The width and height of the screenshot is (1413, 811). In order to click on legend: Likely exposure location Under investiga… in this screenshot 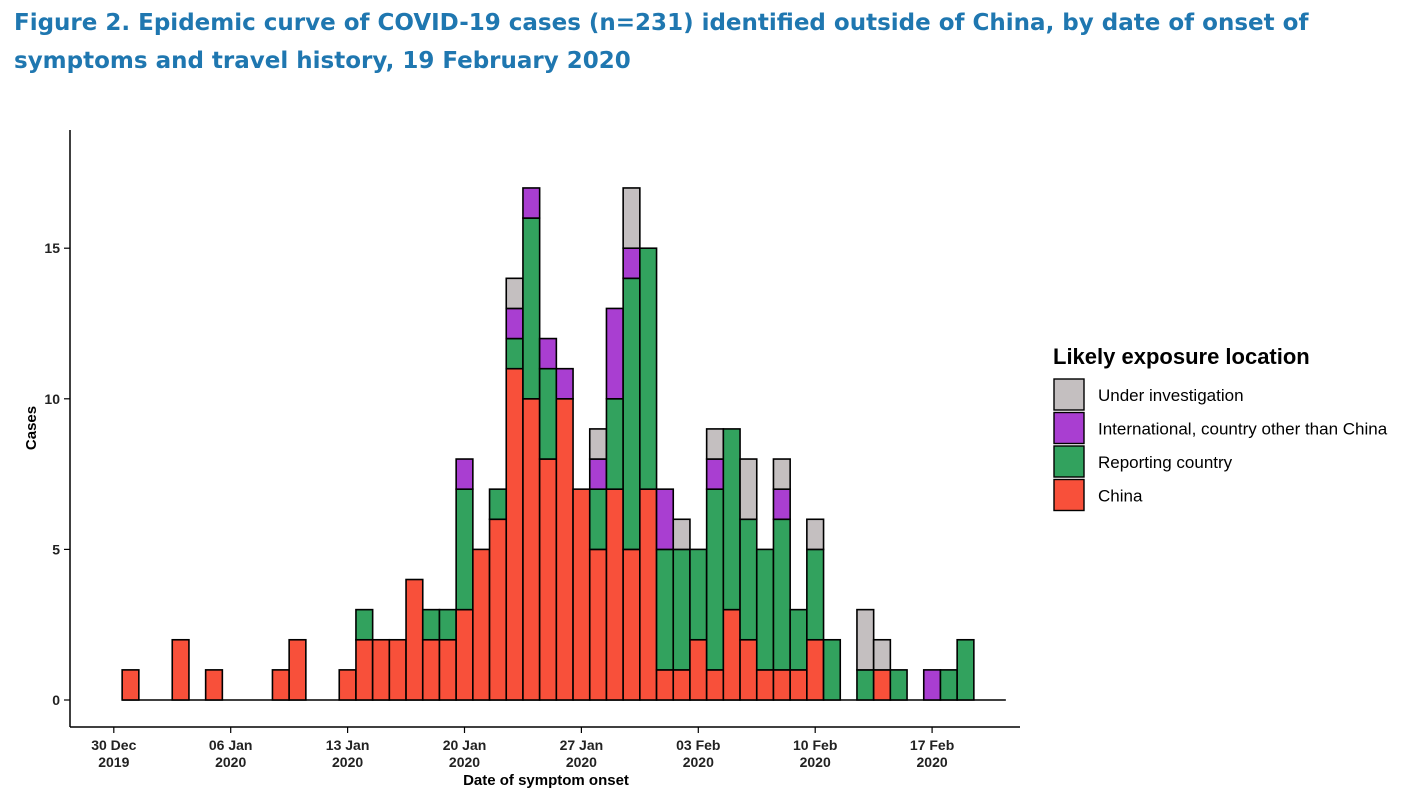, I will do `click(1220, 428)`.